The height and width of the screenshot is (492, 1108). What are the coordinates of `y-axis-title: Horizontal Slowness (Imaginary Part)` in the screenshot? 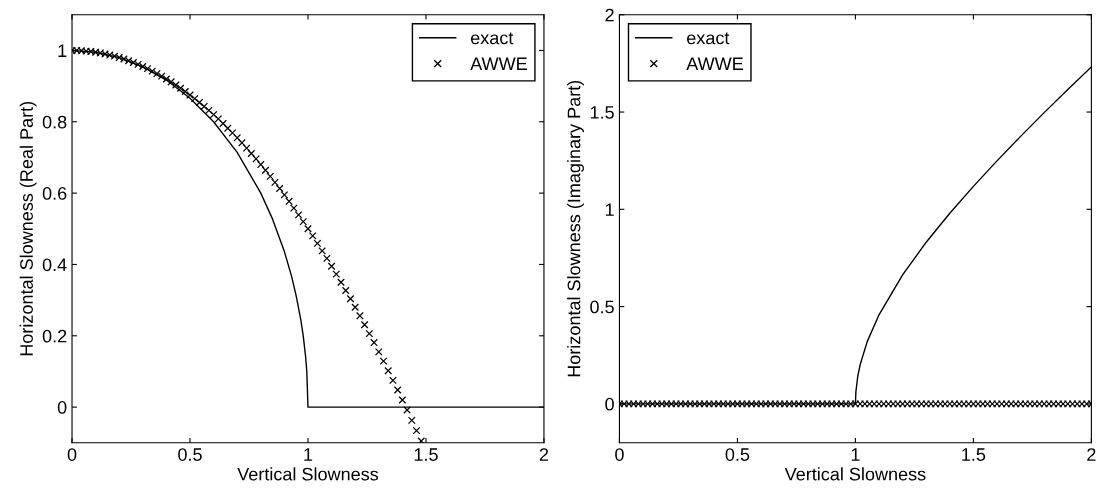 It's located at (575, 228).